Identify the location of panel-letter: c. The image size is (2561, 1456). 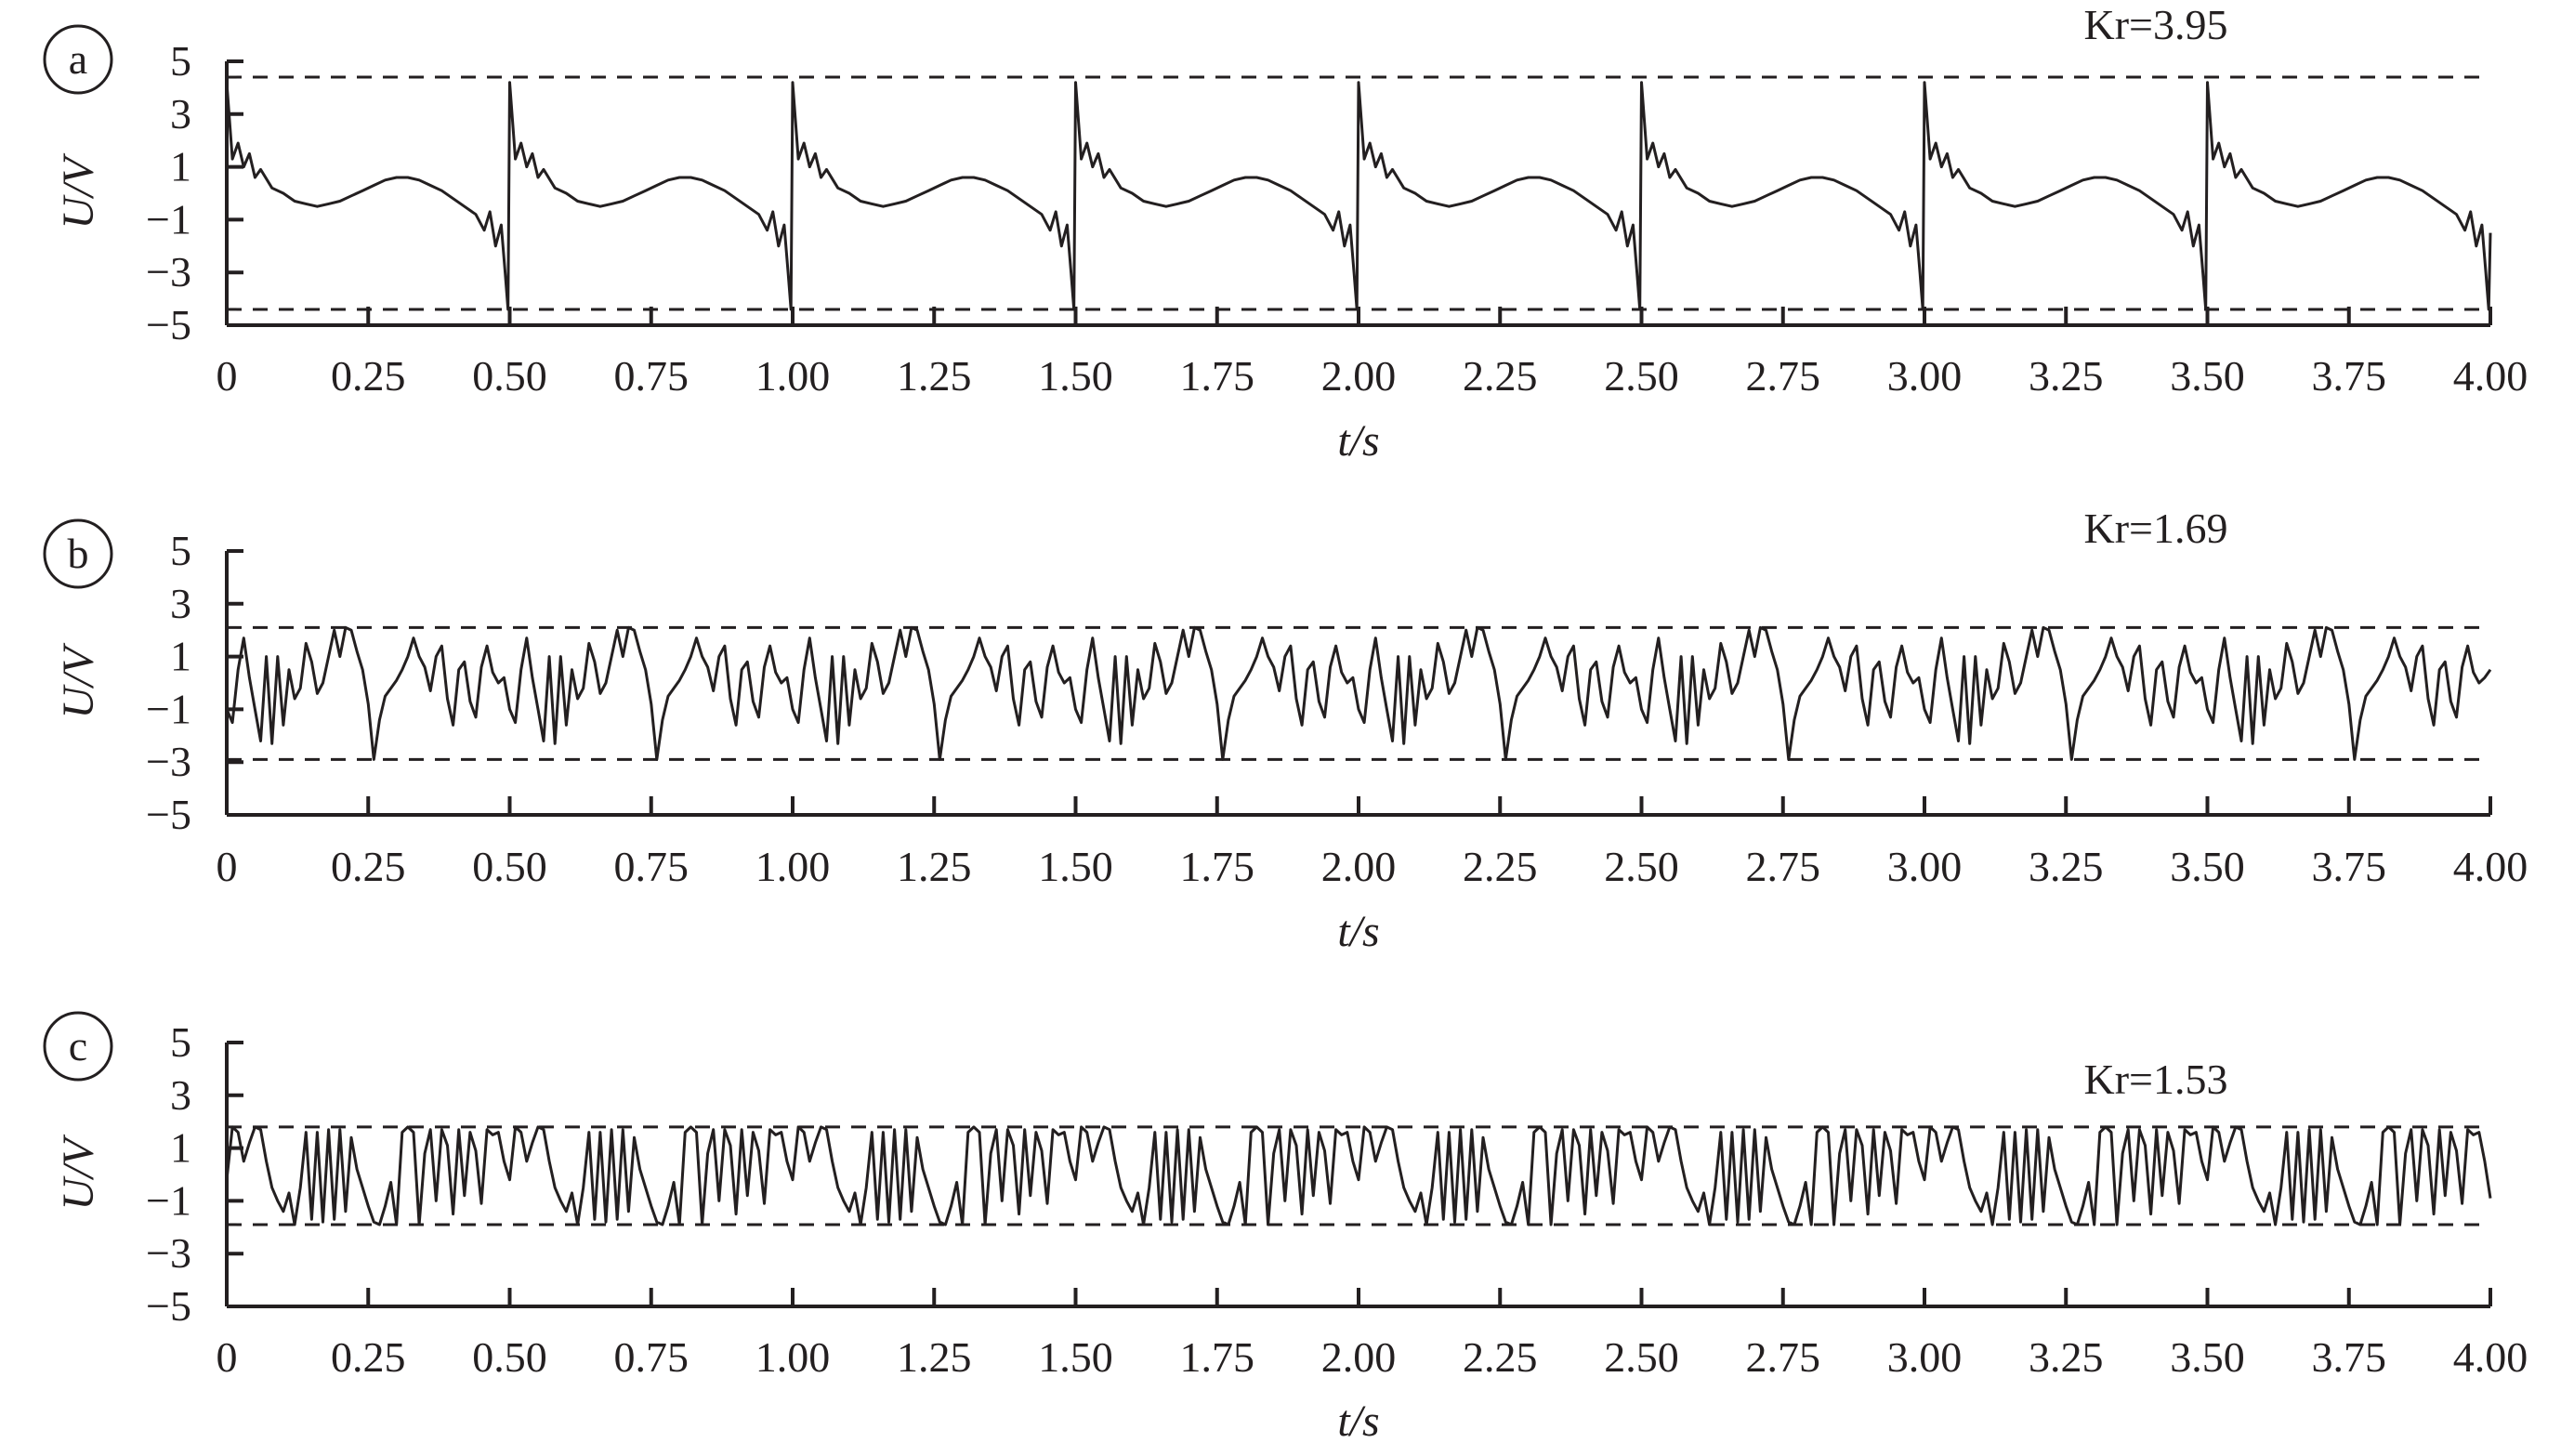
(78, 1045).